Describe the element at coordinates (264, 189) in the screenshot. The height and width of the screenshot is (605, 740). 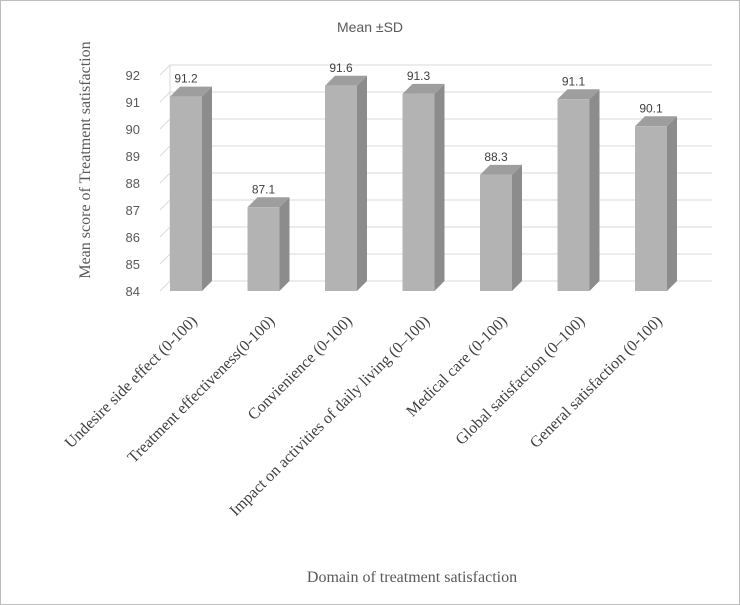
I see `data-label: 87.1` at that location.